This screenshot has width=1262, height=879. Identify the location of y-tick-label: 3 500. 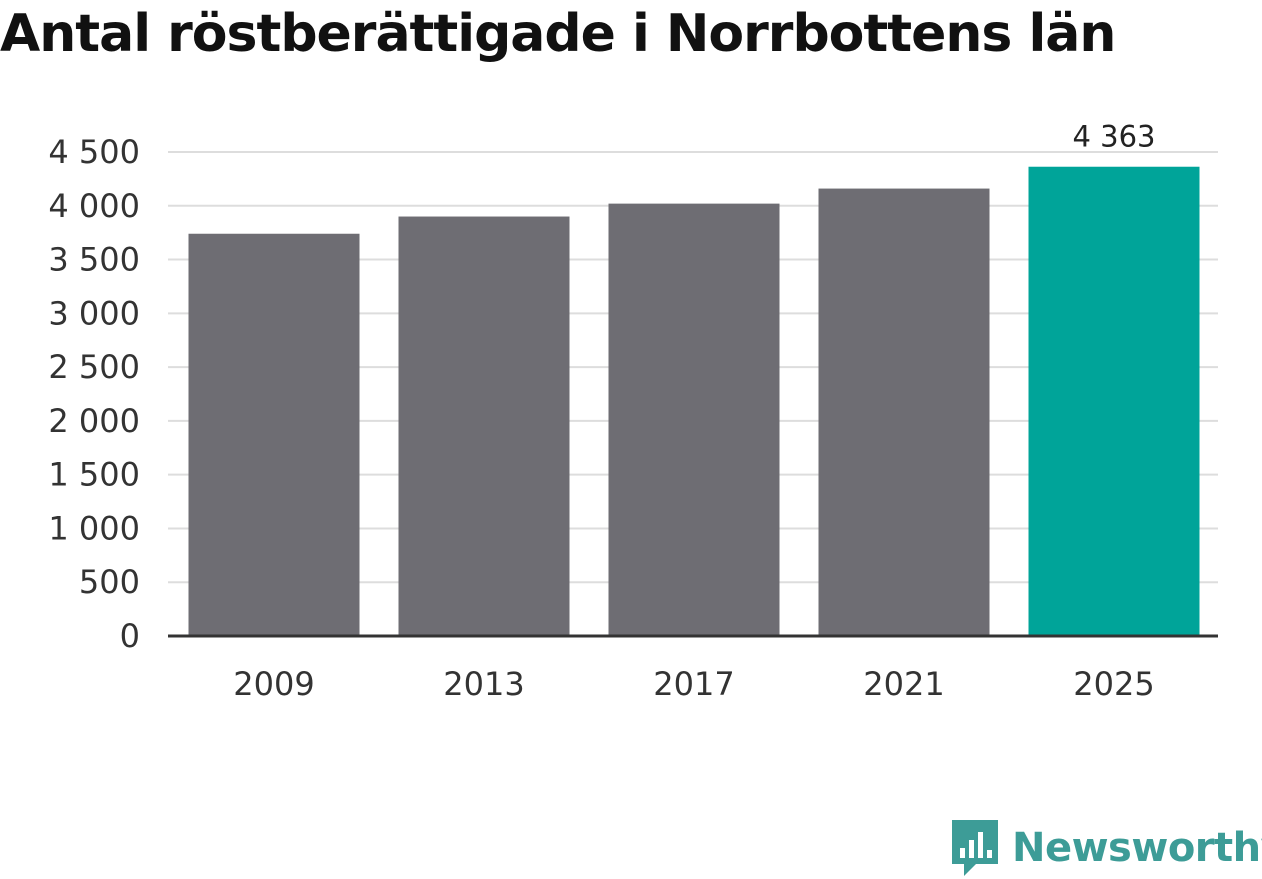
(94, 260).